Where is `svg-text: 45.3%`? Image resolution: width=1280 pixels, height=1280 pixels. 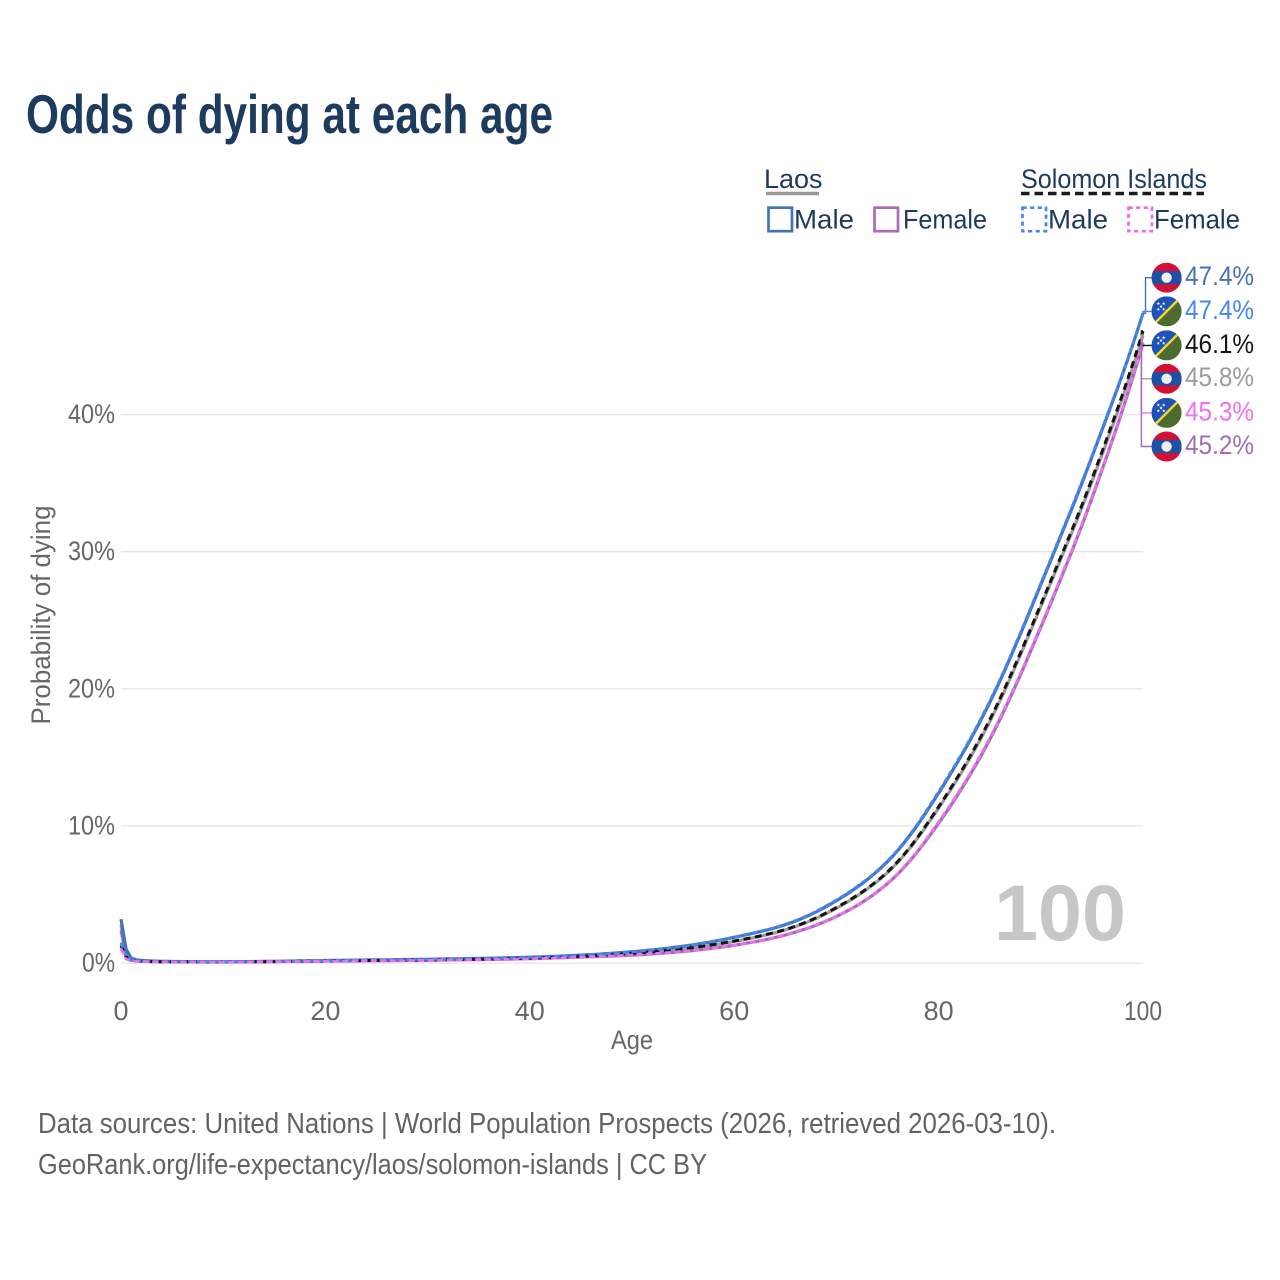 svg-text: 45.3% is located at coordinates (1219, 411).